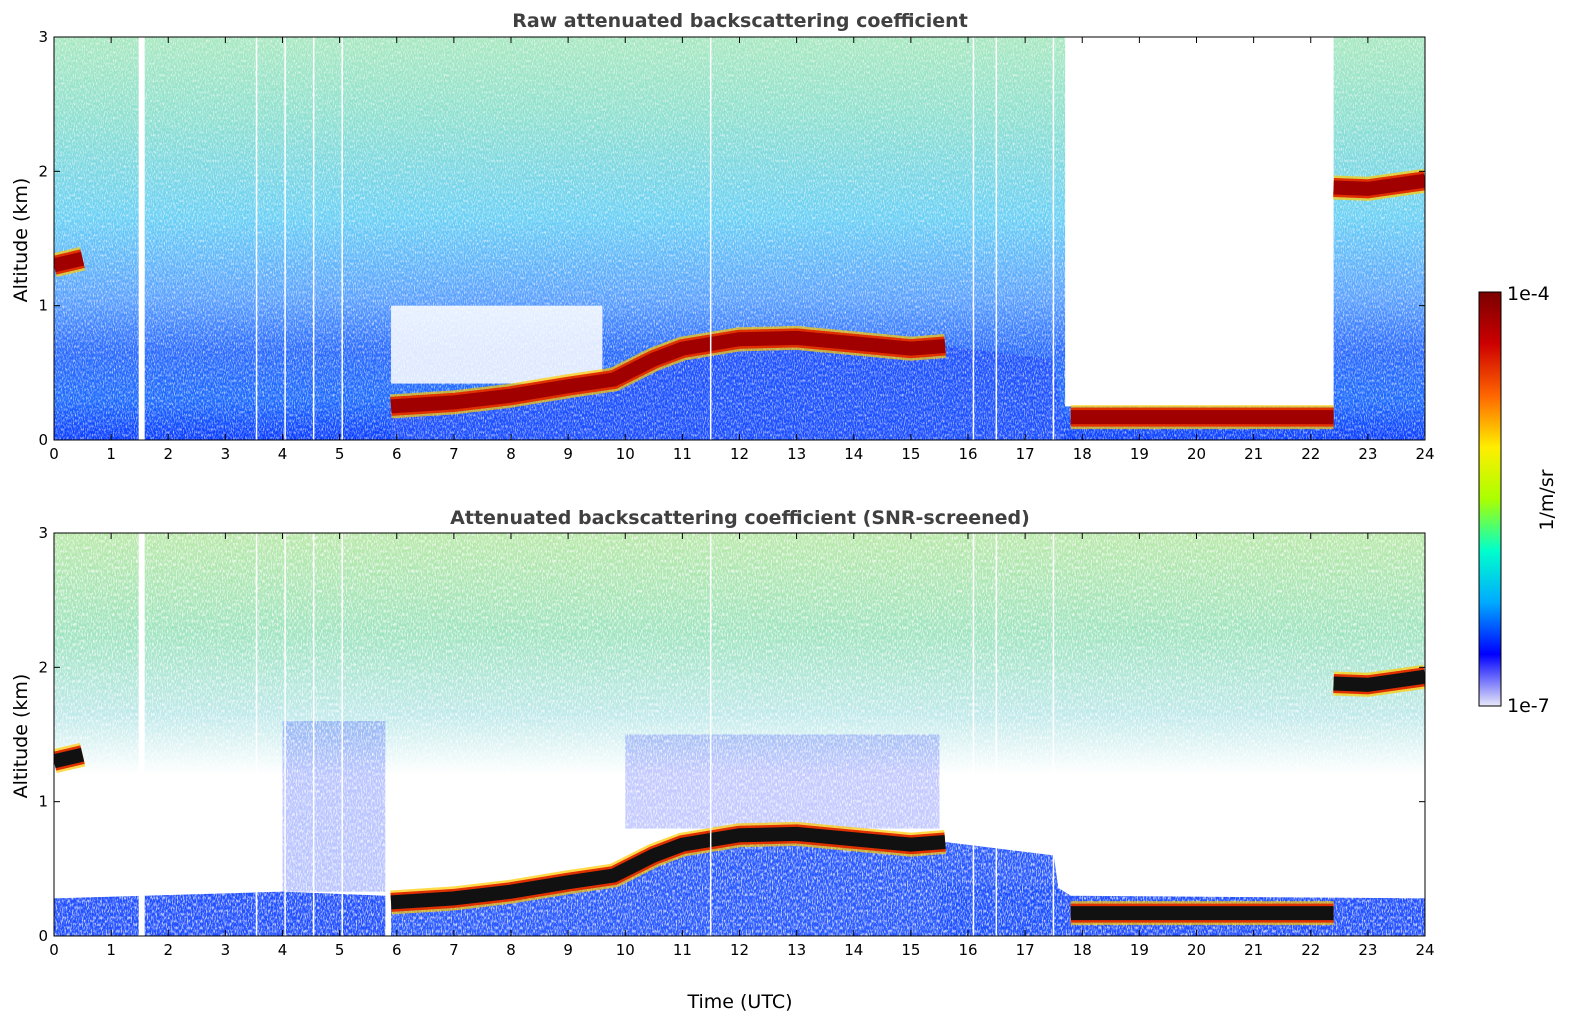  What do you see at coordinates (1528, 706) in the screenshot?
I see `colorbar-min-label: 1e-7` at bounding box center [1528, 706].